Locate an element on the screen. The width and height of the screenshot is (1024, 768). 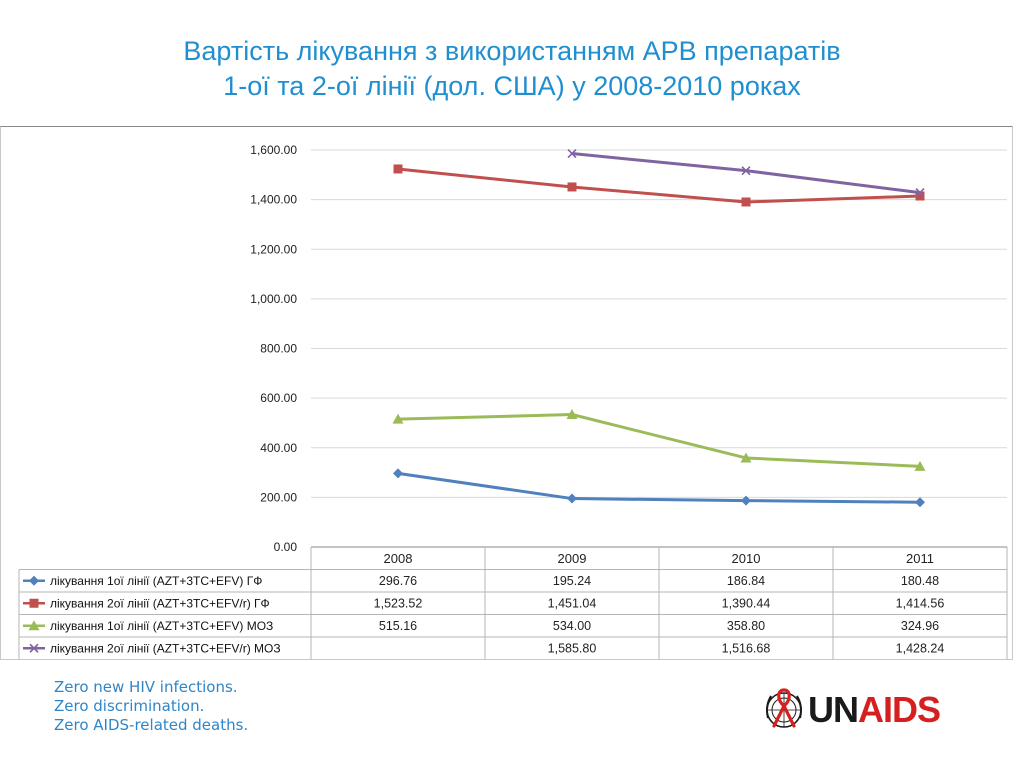
table-value: 358.80 is located at coordinates (746, 626).